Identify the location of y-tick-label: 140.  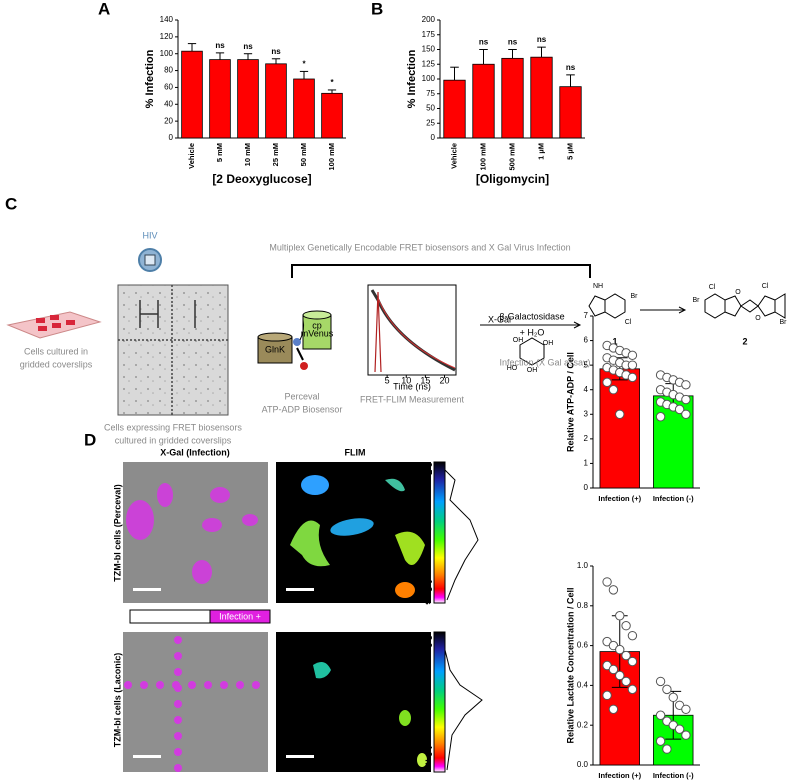
(167, 19).